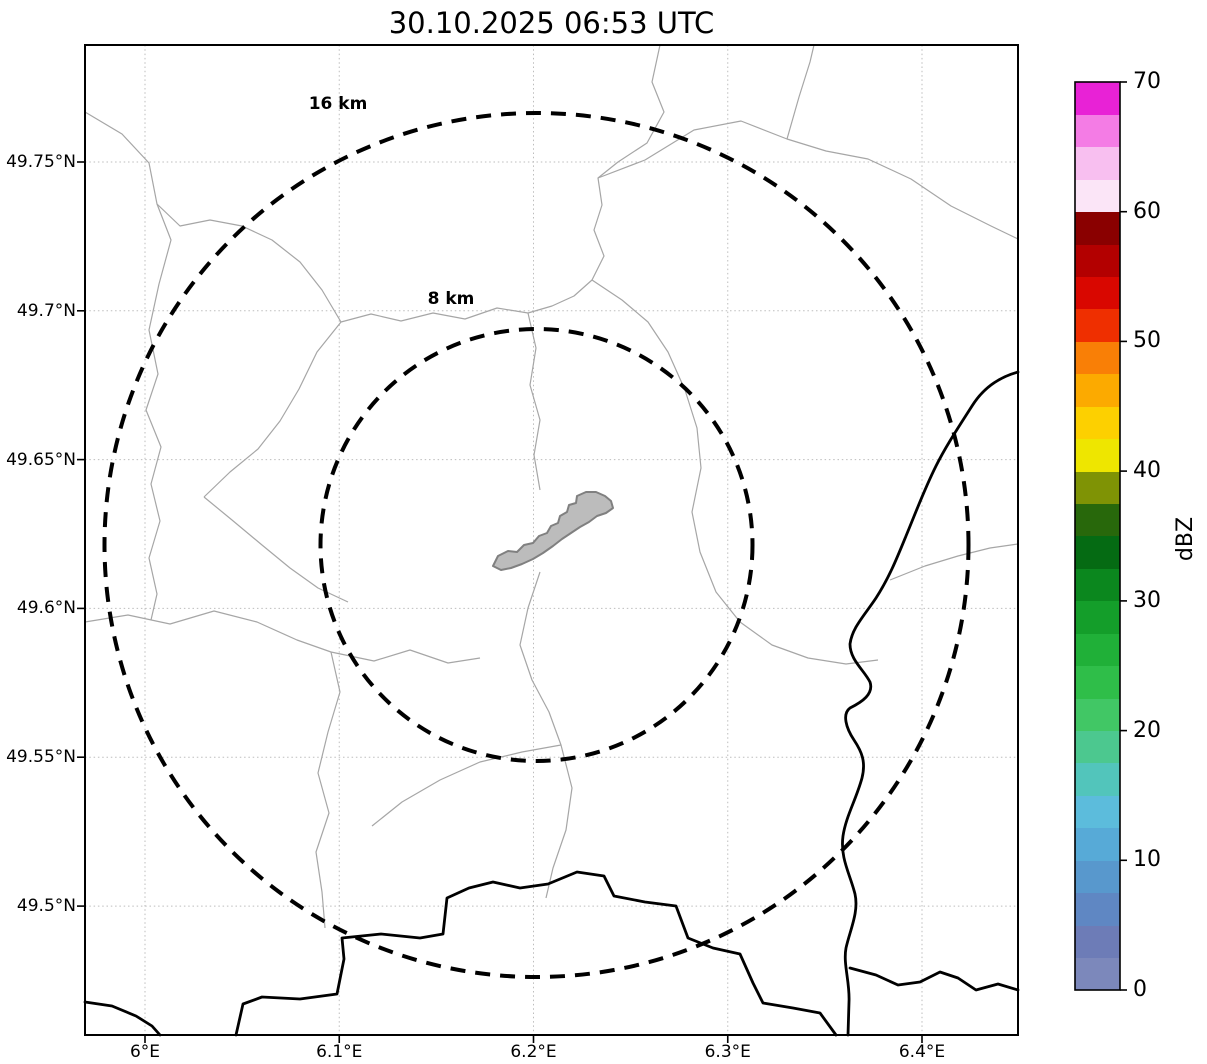 The height and width of the screenshot is (1064, 1207). I want to click on y-tick-label: 49.7°N, so click(46, 310).